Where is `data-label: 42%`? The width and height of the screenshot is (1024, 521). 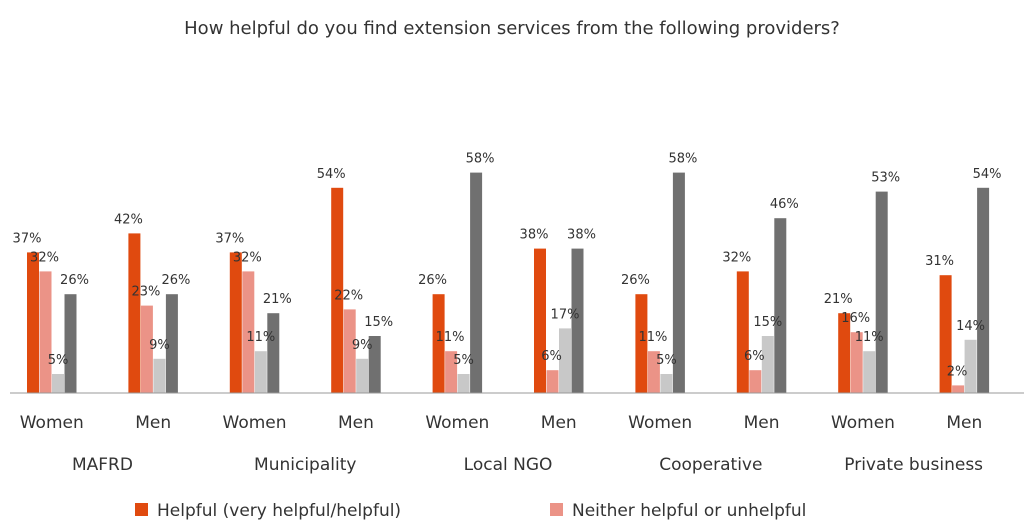 data-label: 42% is located at coordinates (128, 219).